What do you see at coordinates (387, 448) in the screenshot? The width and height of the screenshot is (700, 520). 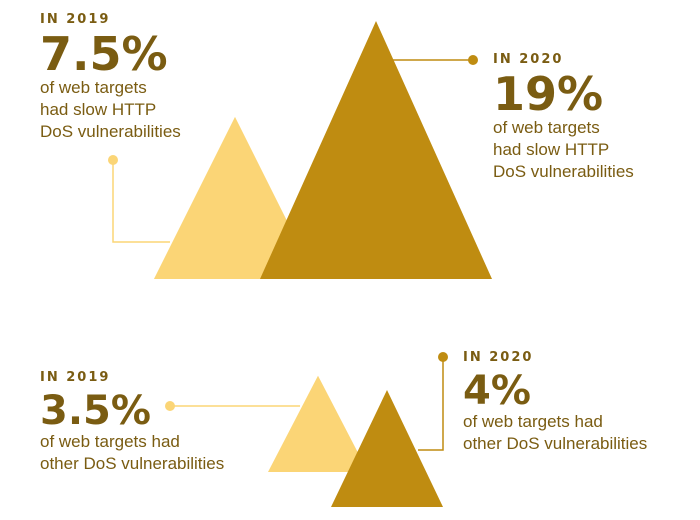 I see `triangle-bottom-2020` at bounding box center [387, 448].